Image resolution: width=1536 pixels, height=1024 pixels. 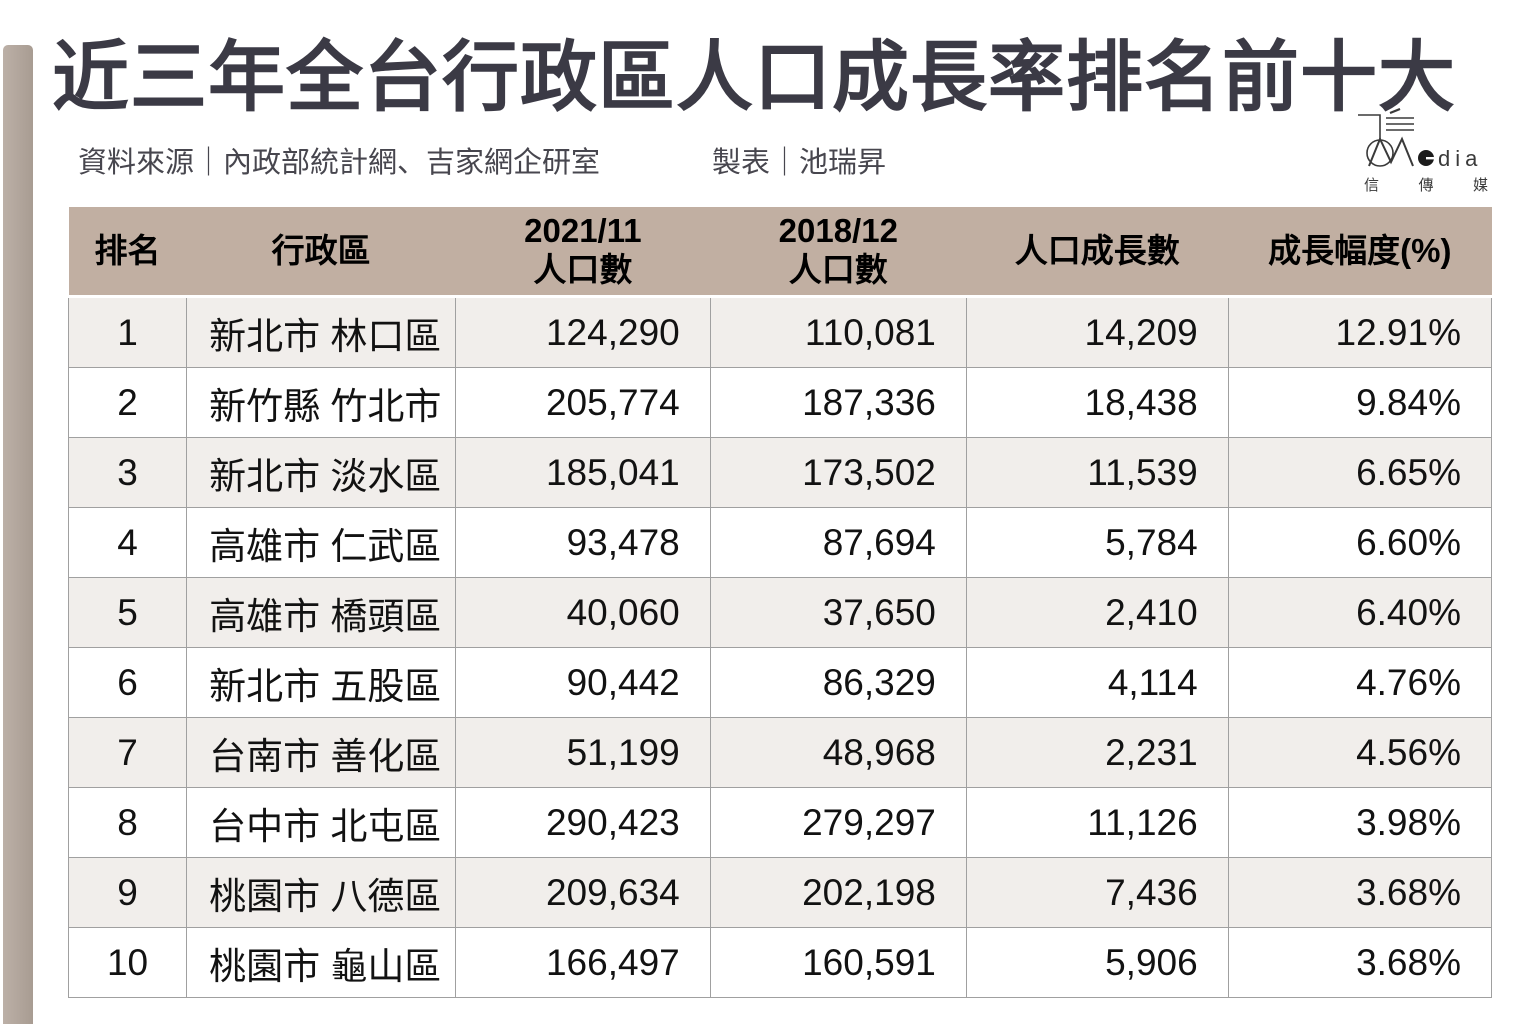 What do you see at coordinates (838, 962) in the screenshot?
I see `cell-pop2018: 160,591` at bounding box center [838, 962].